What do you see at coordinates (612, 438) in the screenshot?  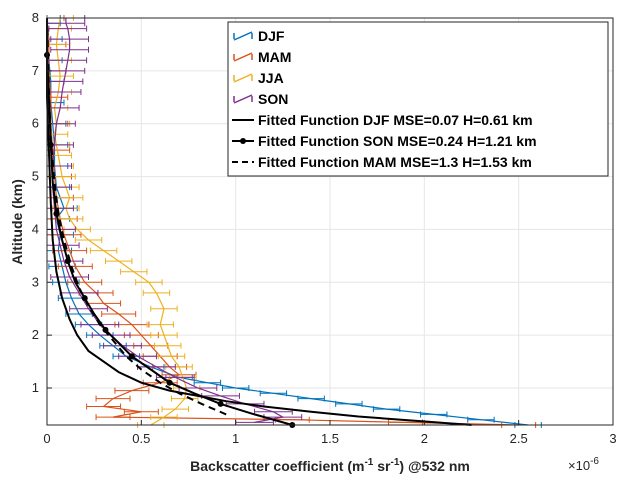 I see `x-tick-label: 3` at bounding box center [612, 438].